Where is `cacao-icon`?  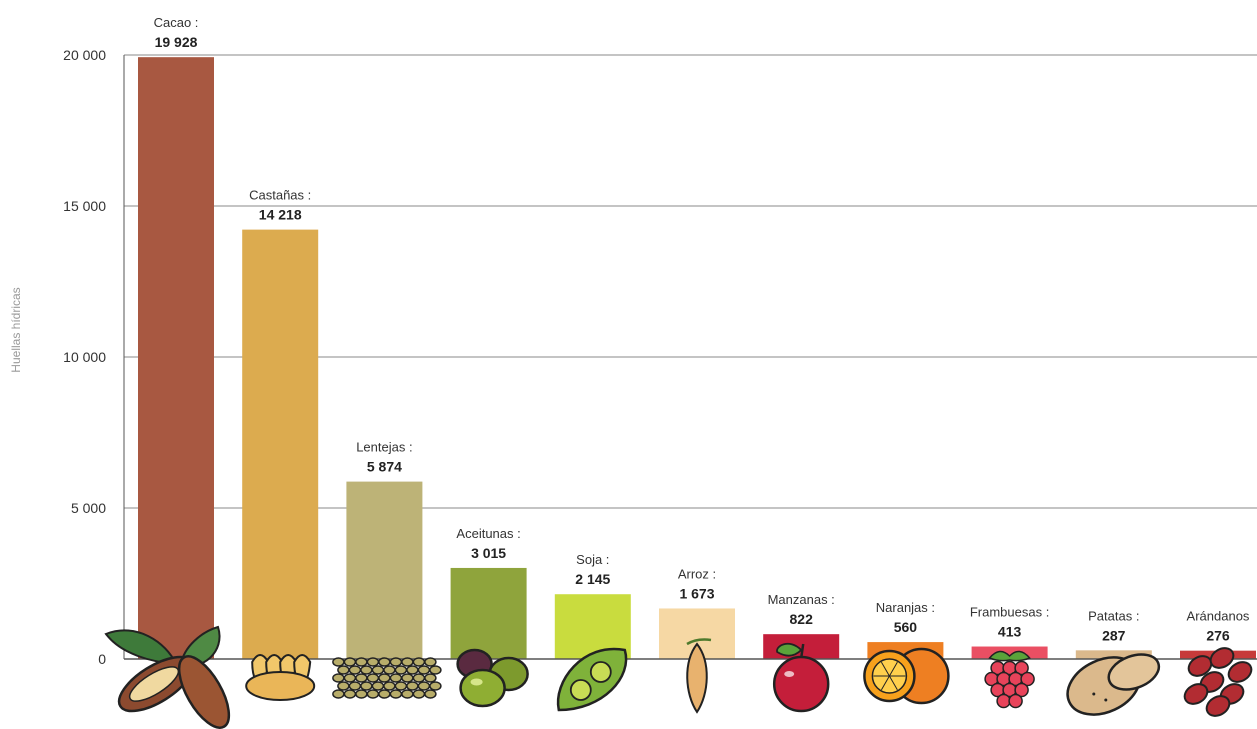
cacao-icon is located at coordinates (167, 677).